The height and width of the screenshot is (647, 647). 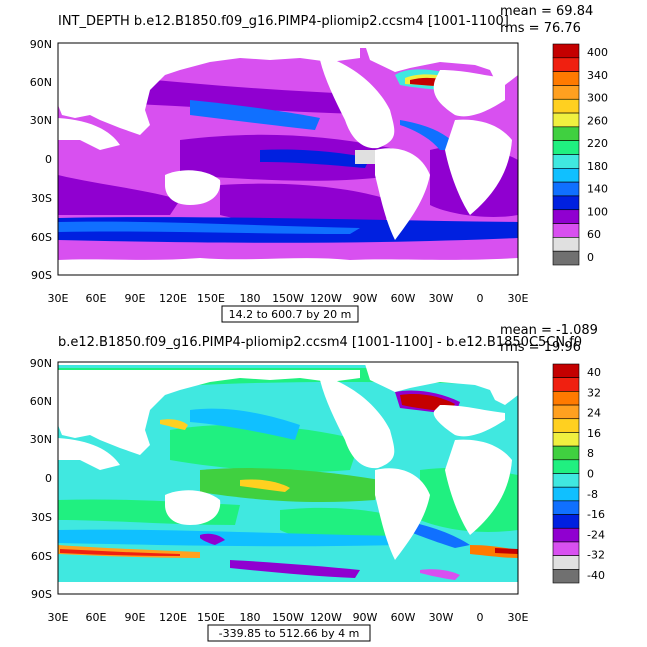 What do you see at coordinates (597, 143) in the screenshot?
I see `colorbar-label: 220` at bounding box center [597, 143].